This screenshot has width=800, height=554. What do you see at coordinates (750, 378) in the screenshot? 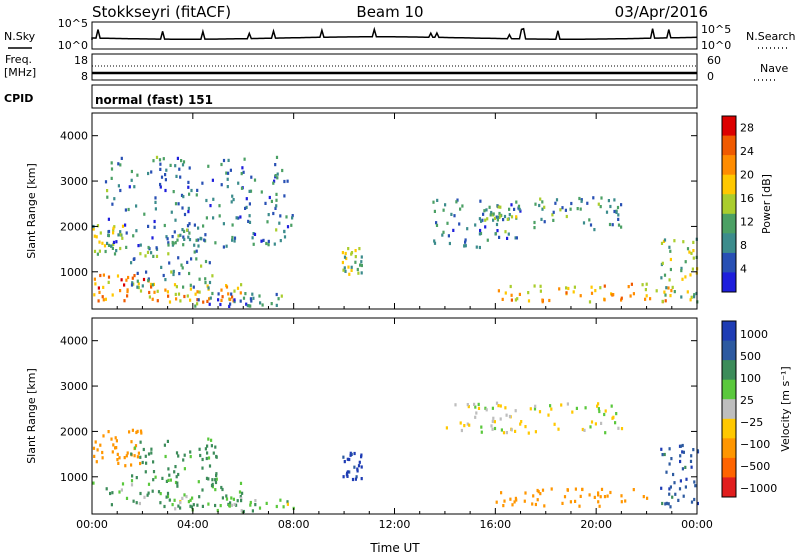
I see `velocity-colorbar-tick: 100` at bounding box center [750, 378].